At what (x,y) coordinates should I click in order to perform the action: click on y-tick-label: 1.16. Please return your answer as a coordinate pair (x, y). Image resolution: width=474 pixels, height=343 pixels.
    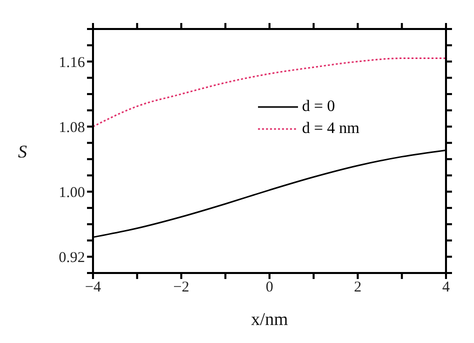
    Looking at the image, I should click on (72, 62).